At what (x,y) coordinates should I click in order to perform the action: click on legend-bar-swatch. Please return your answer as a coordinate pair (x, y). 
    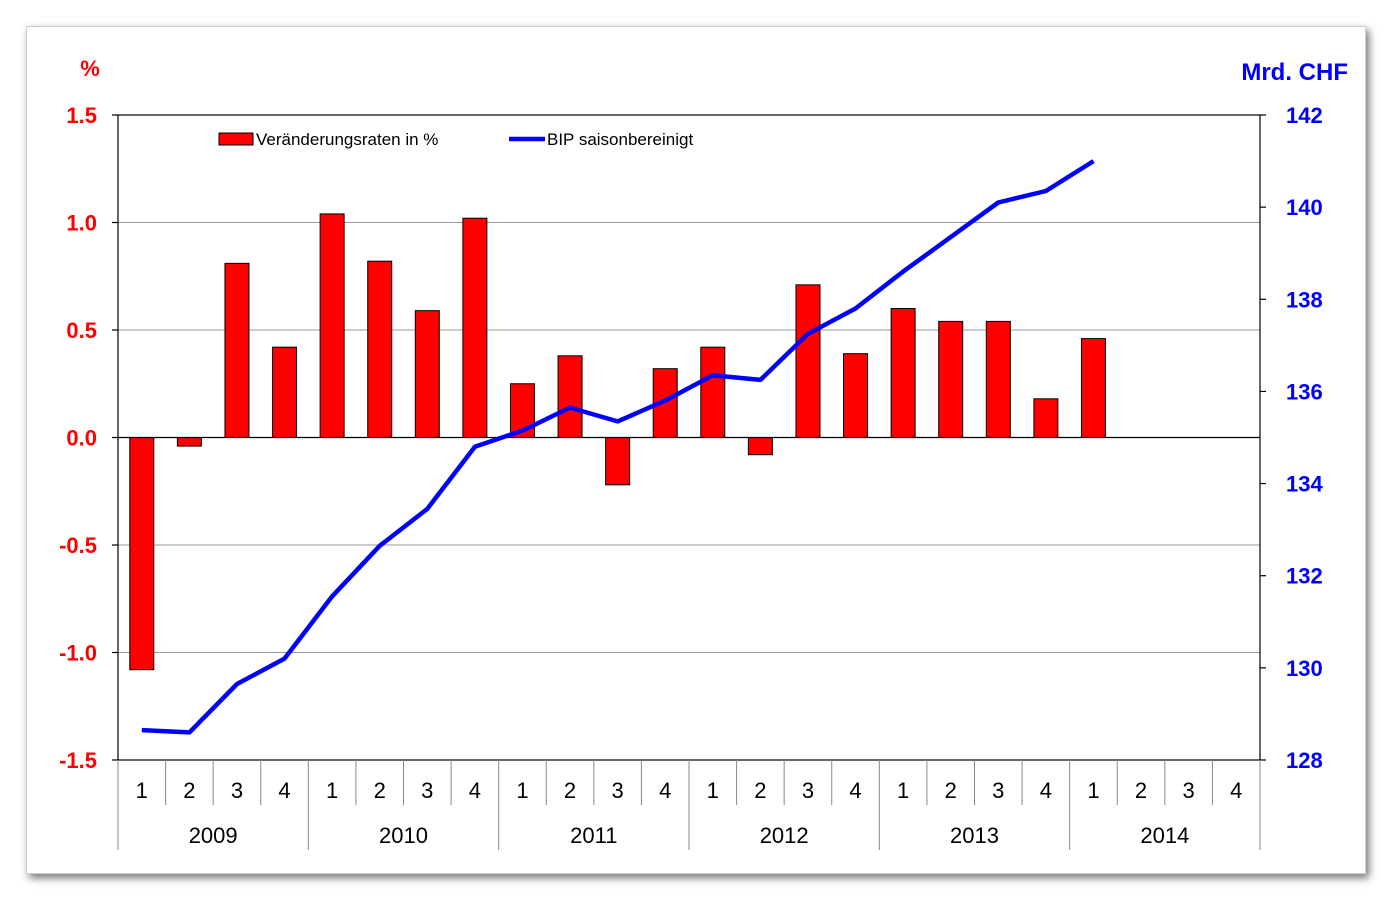
    Looking at the image, I should click on (236, 139).